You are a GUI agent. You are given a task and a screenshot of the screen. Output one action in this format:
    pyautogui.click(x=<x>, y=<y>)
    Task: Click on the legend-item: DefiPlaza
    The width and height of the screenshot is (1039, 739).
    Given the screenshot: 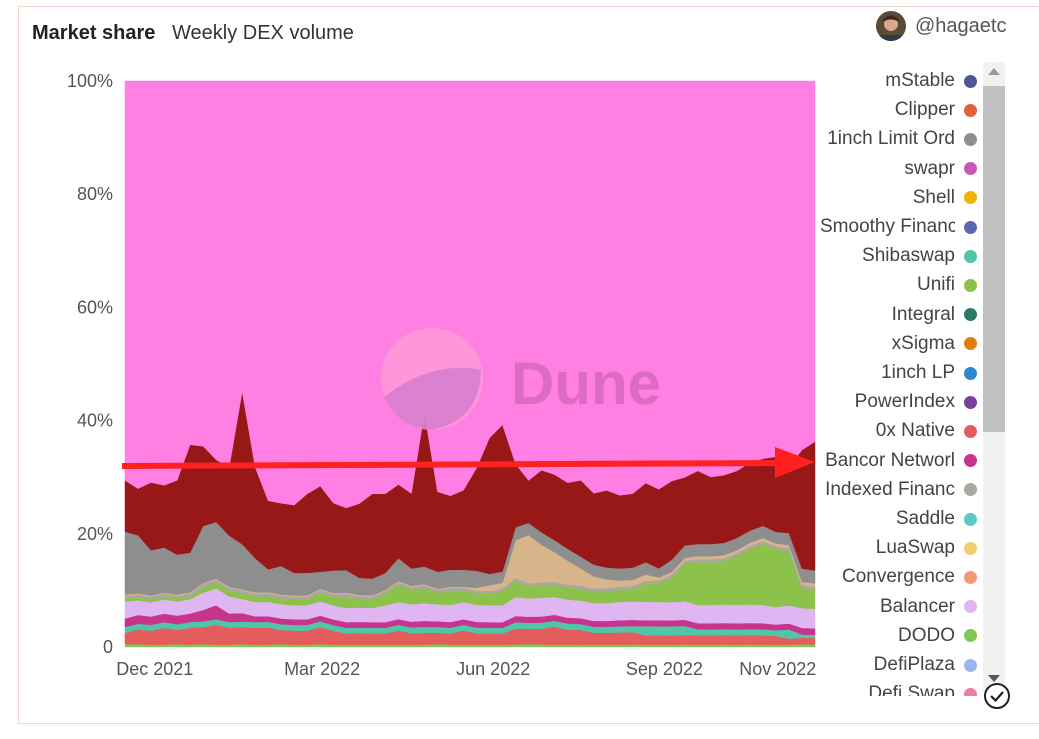 What is the action you would take?
    pyautogui.click(x=925, y=665)
    